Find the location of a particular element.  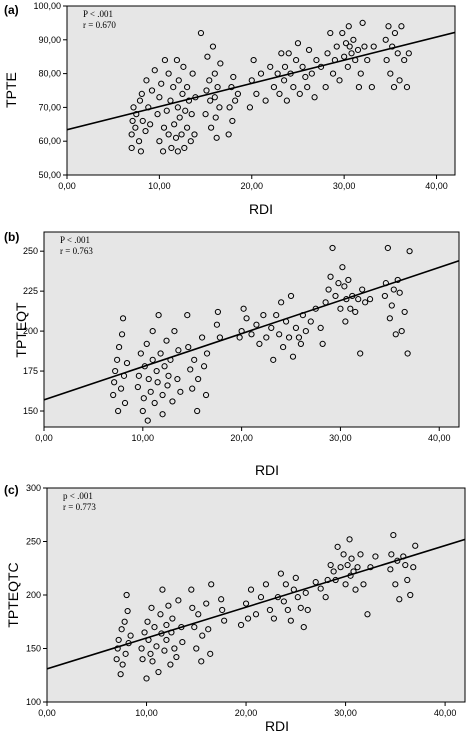

y-tick-label: 250 is located at coordinates (33, 542).